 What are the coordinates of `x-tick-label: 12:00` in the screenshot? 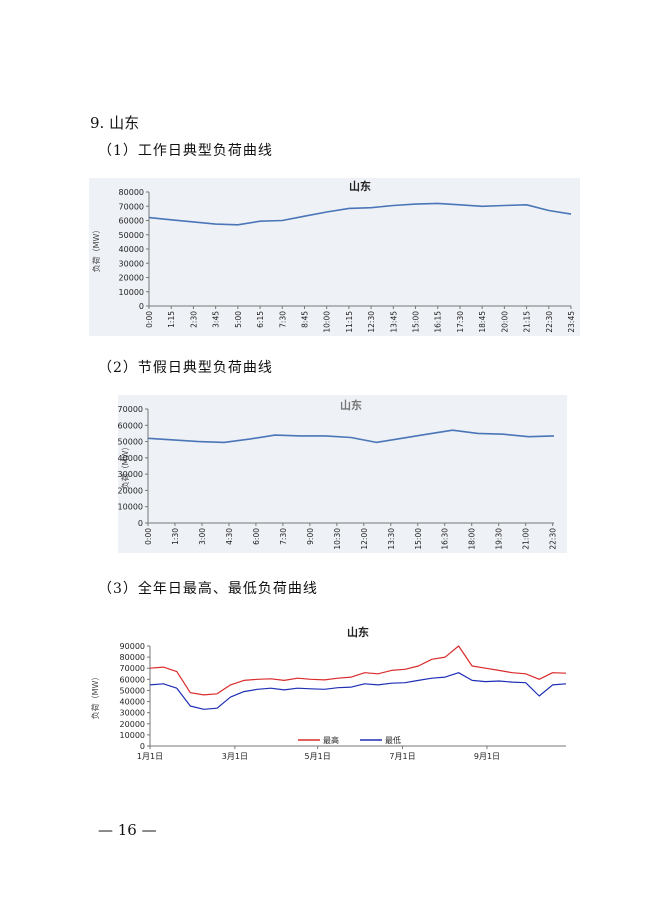 It's located at (364, 539).